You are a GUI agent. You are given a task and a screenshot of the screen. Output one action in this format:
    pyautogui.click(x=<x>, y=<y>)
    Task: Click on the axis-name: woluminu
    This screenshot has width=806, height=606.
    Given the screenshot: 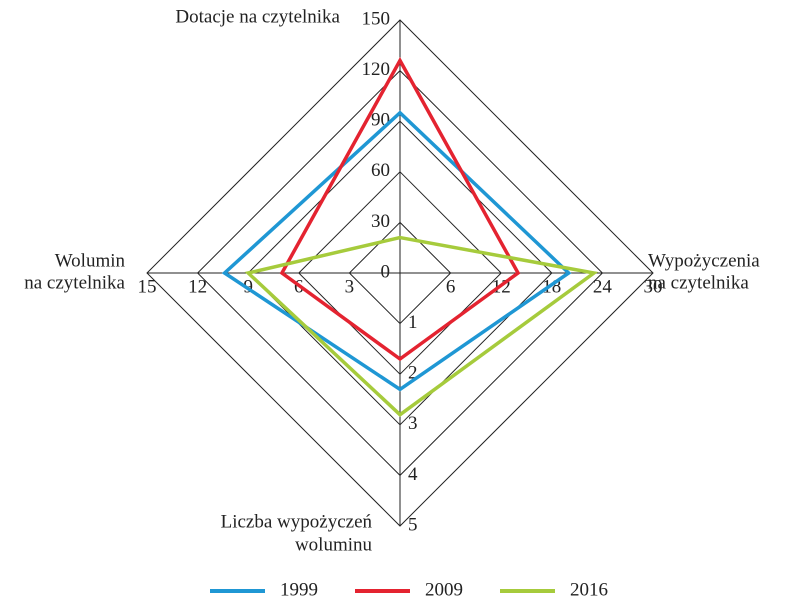 What is the action you would take?
    pyautogui.click(x=334, y=544)
    